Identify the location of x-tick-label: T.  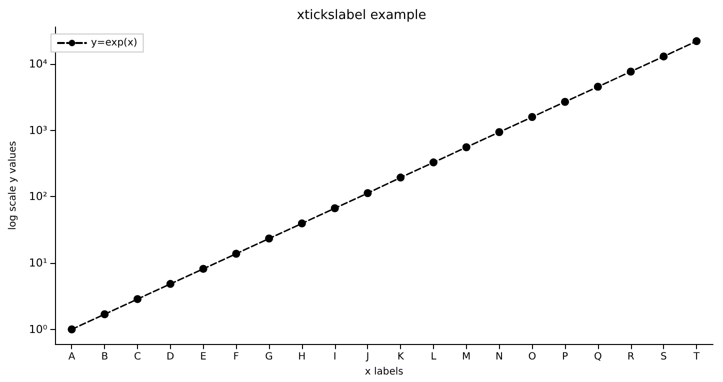
(696, 357).